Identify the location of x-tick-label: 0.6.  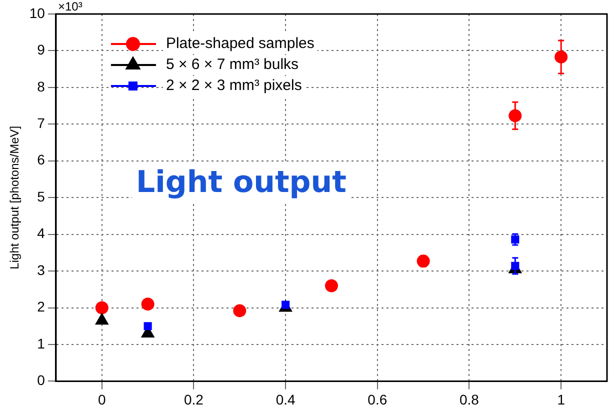
(378, 399).